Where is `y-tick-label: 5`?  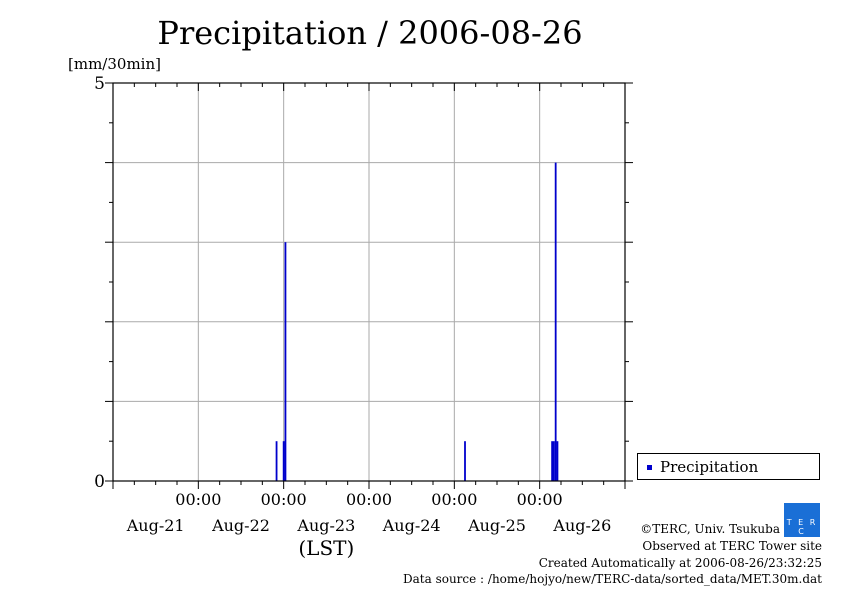 y-tick-label: 5 is located at coordinates (99, 84).